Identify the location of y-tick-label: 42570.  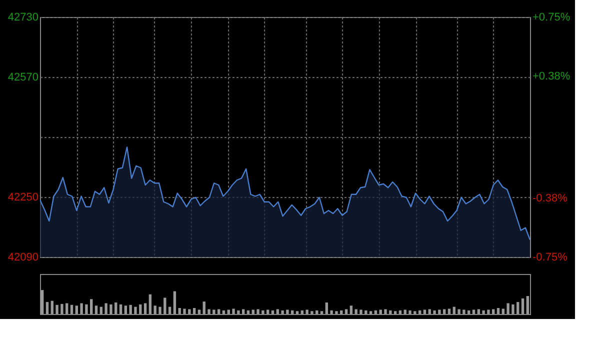
(23, 78).